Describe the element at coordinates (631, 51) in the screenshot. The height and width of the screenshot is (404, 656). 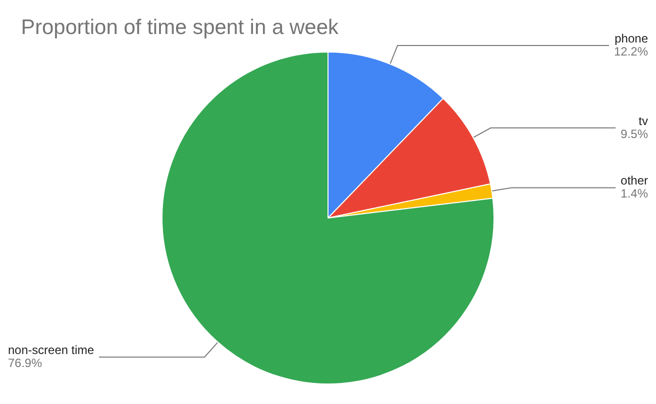
I see `data-label: 12.2%` at that location.